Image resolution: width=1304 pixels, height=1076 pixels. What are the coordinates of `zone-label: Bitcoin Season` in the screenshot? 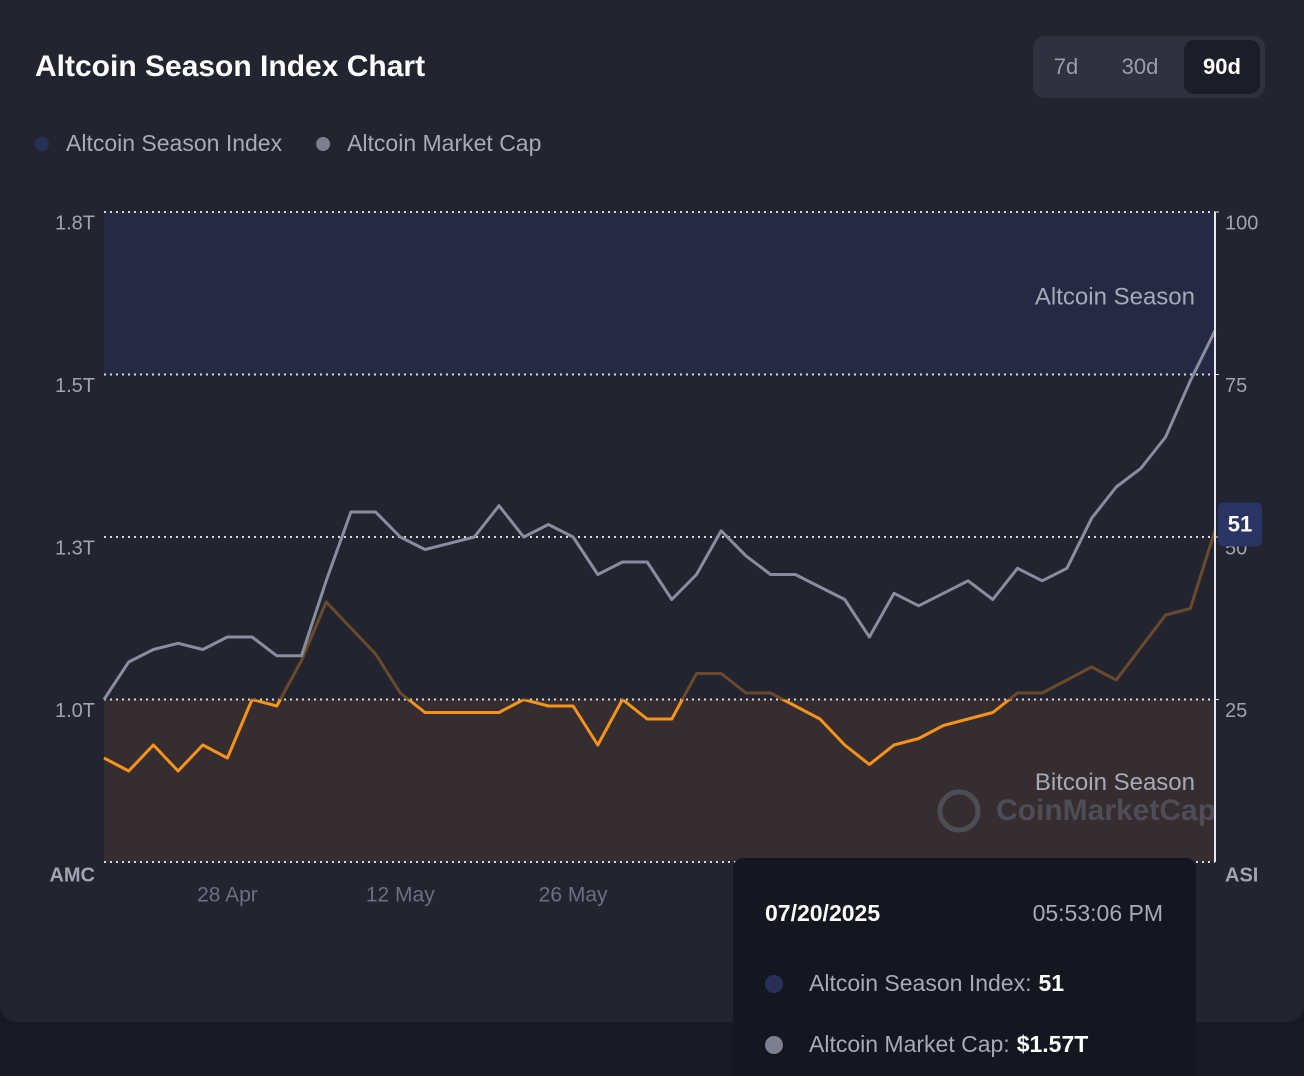 It's located at (1115, 782).